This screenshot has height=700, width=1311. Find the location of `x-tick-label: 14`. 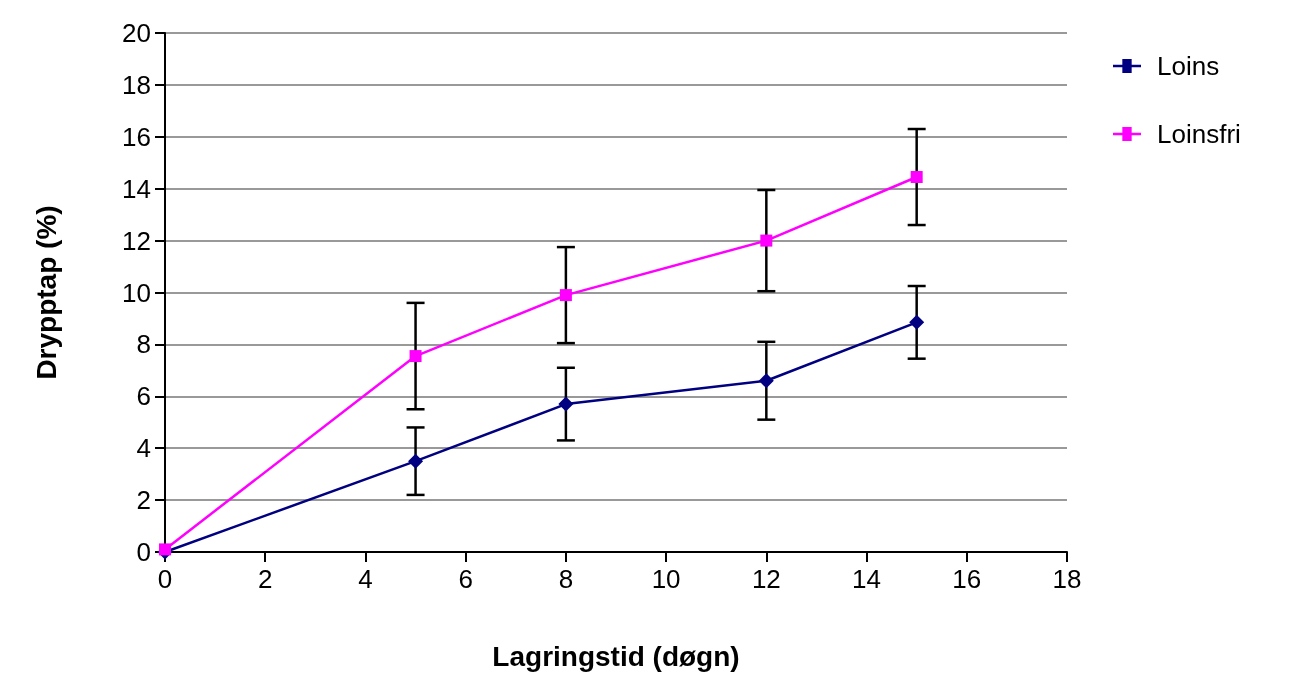

x-tick-label: 14 is located at coordinates (867, 579).